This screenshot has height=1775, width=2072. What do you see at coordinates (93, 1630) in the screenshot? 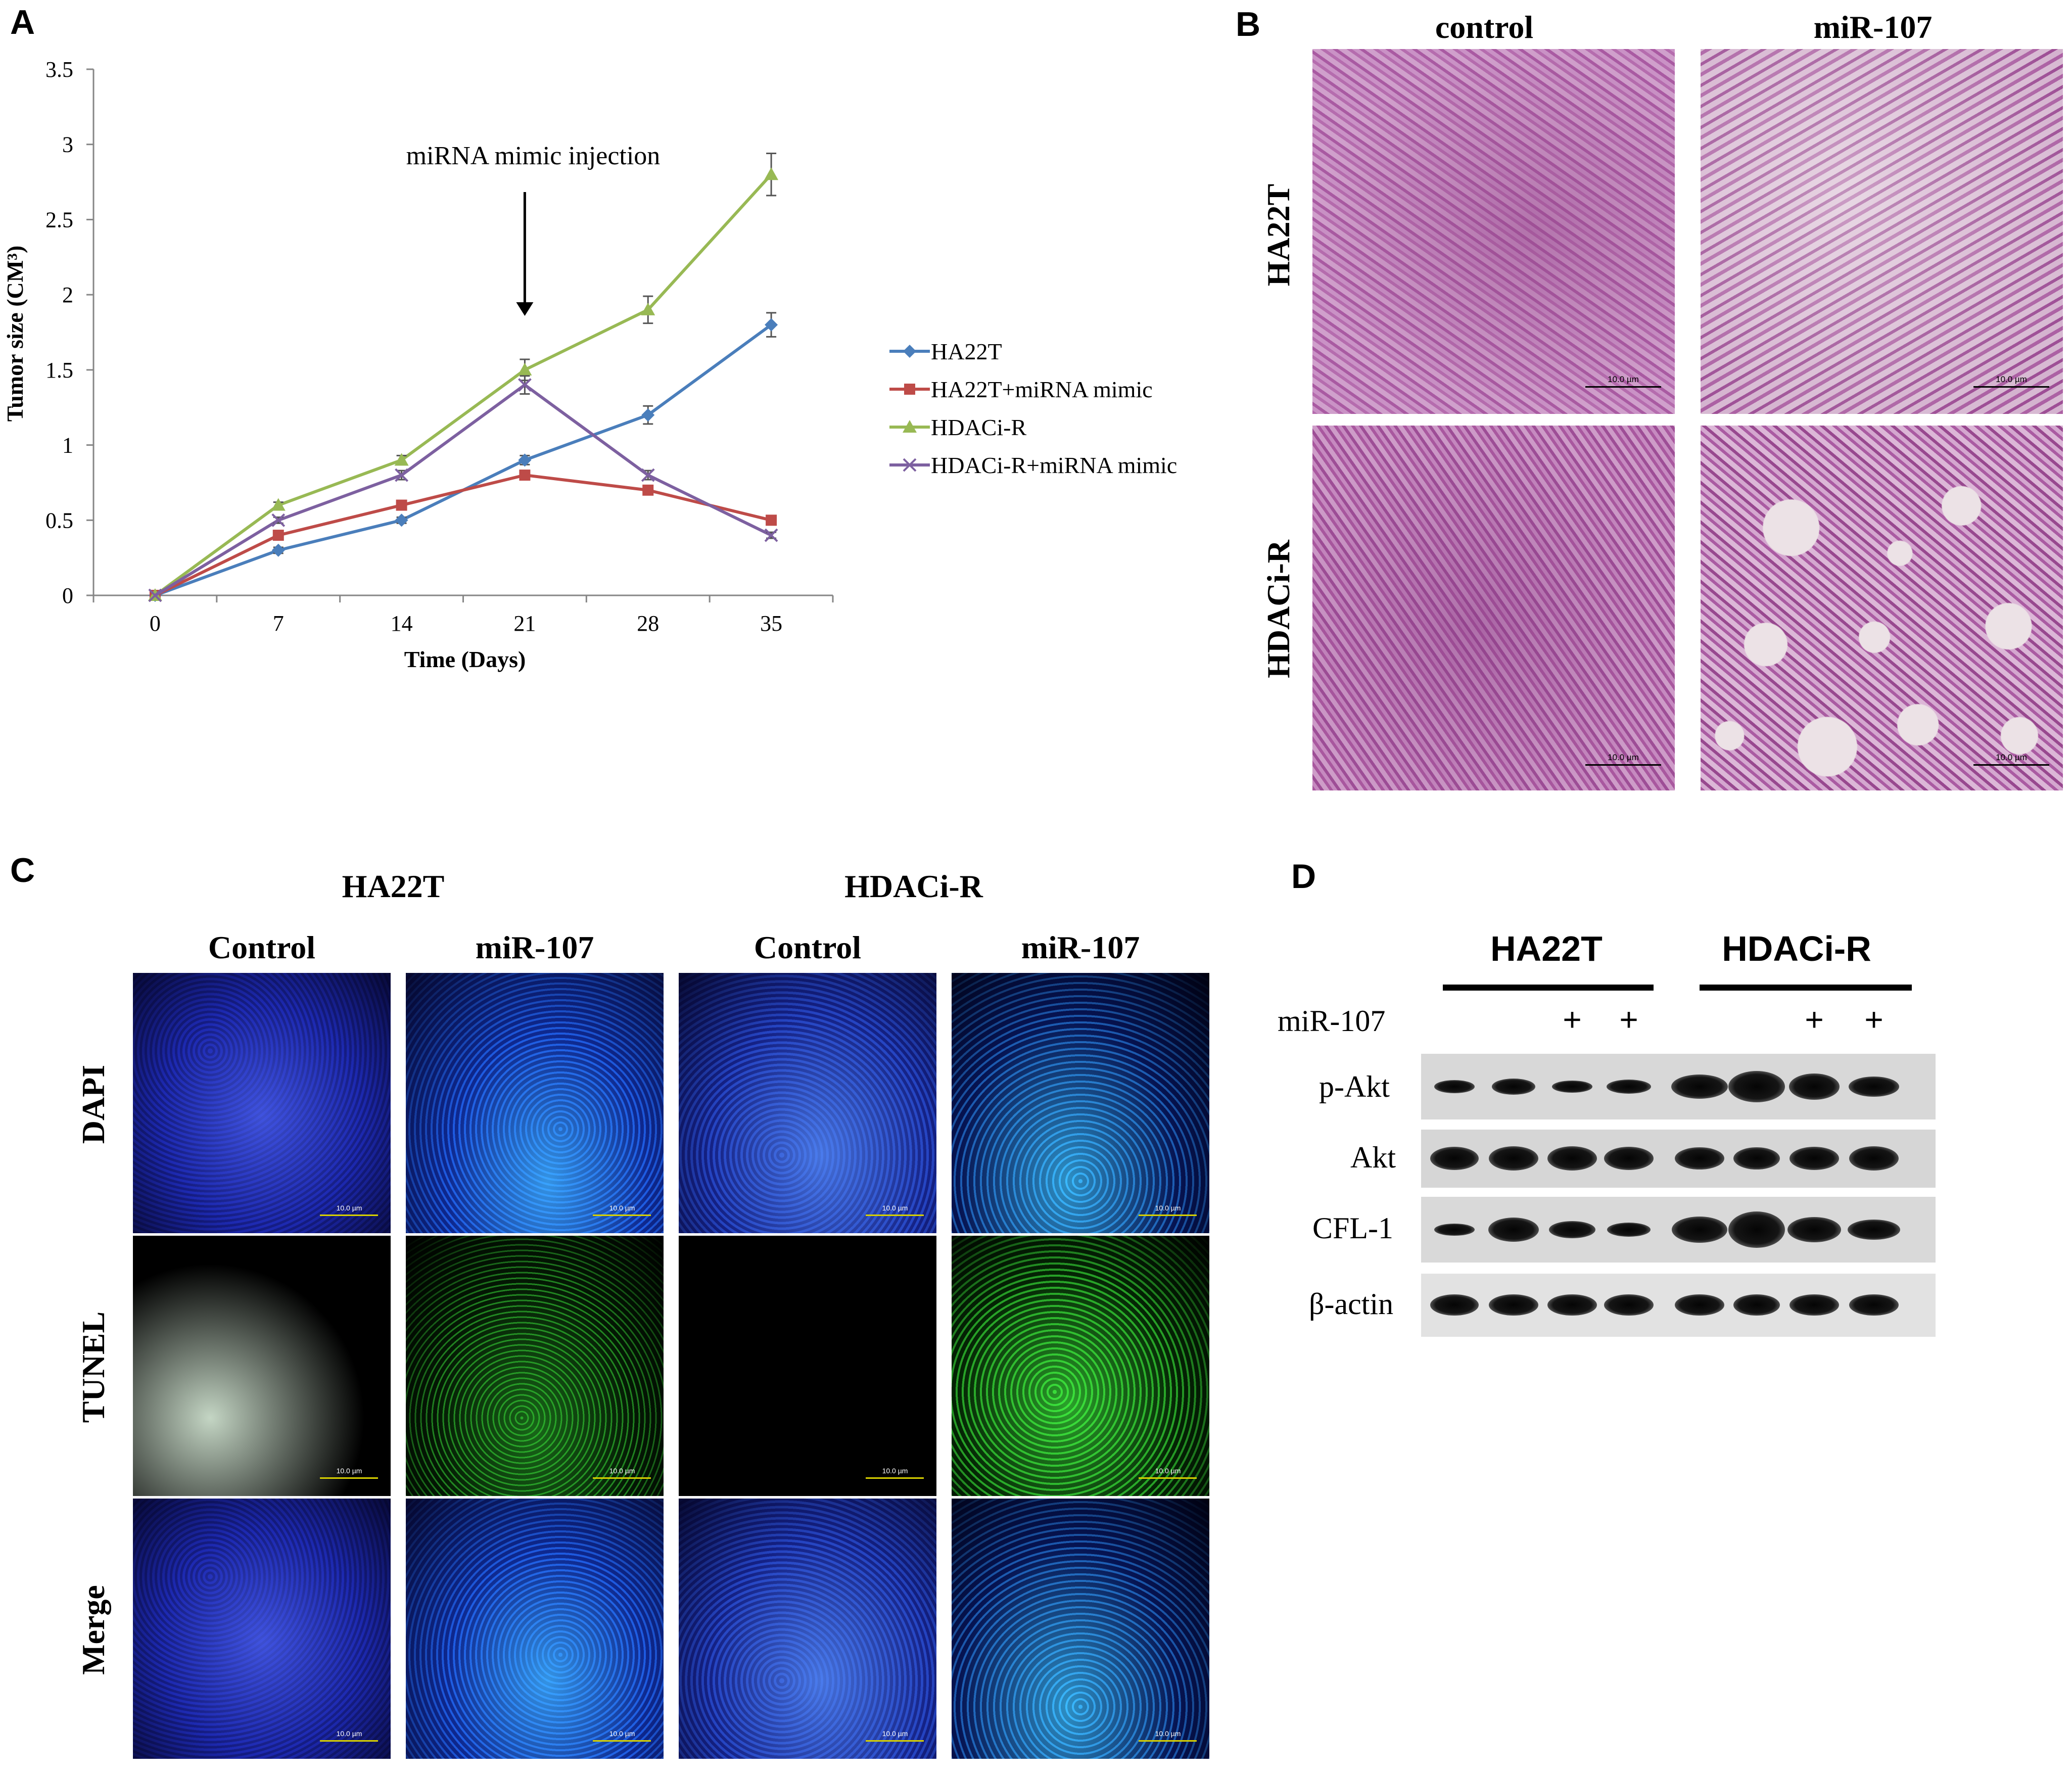
I see `tunel-row-header-merge: Merge` at bounding box center [93, 1630].